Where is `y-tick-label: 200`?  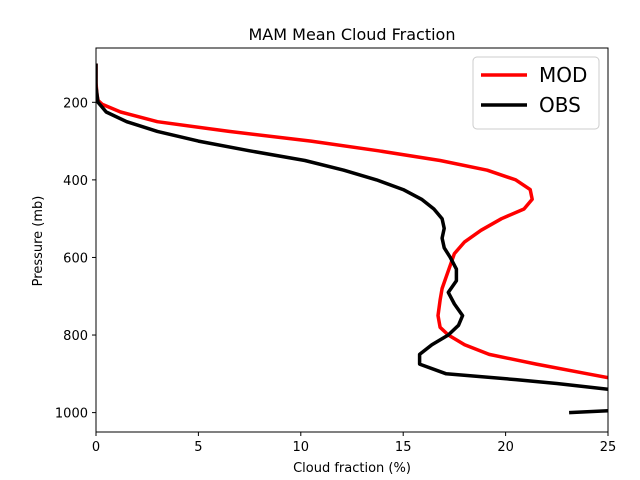 y-tick-label: 200 is located at coordinates (75, 103).